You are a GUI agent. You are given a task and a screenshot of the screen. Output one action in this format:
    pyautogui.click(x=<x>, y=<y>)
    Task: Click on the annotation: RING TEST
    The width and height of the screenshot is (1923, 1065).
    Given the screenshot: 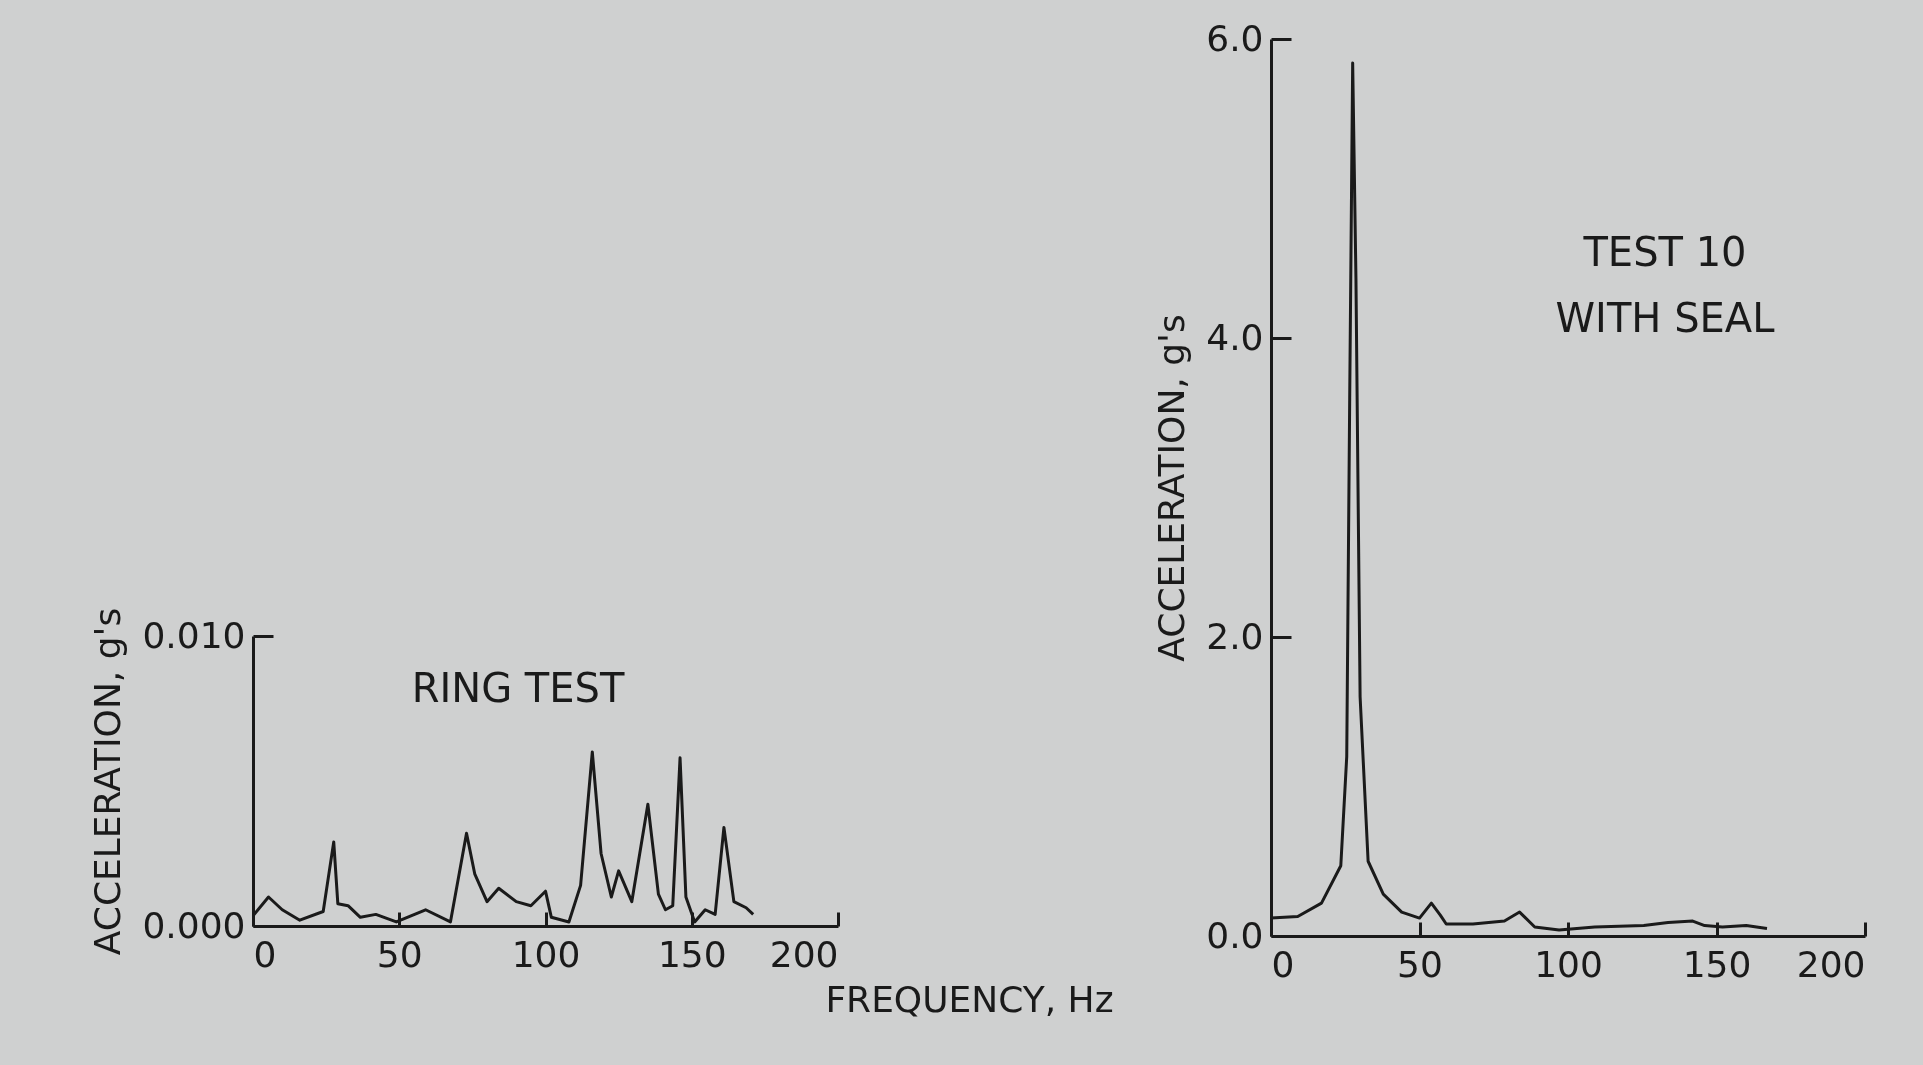 What is the action you would take?
    pyautogui.click(x=518, y=688)
    